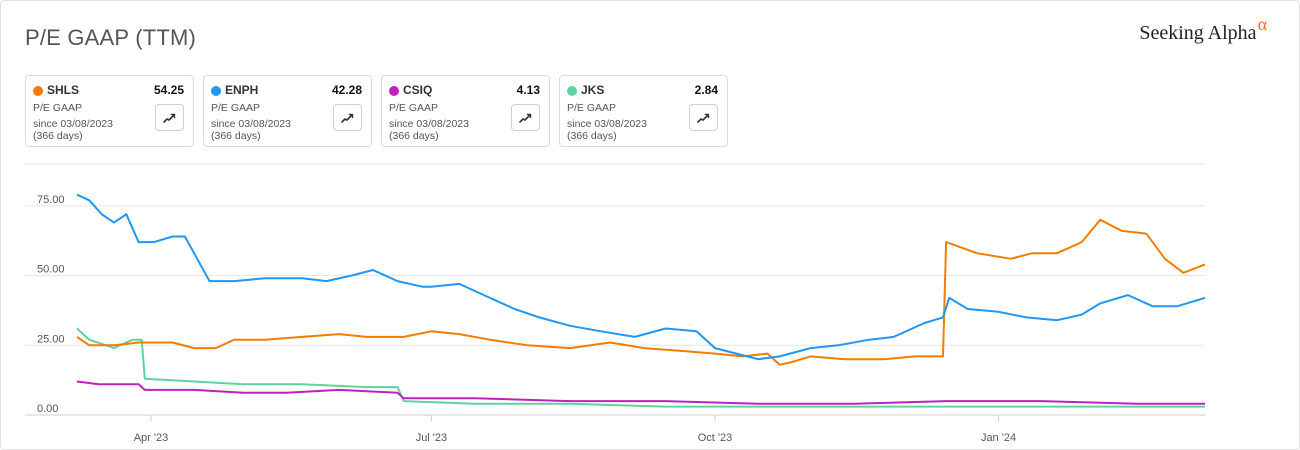 This screenshot has width=1300, height=450. Describe the element at coordinates (1262, 24) in the screenshot. I see `alpha-icon: α` at that location.